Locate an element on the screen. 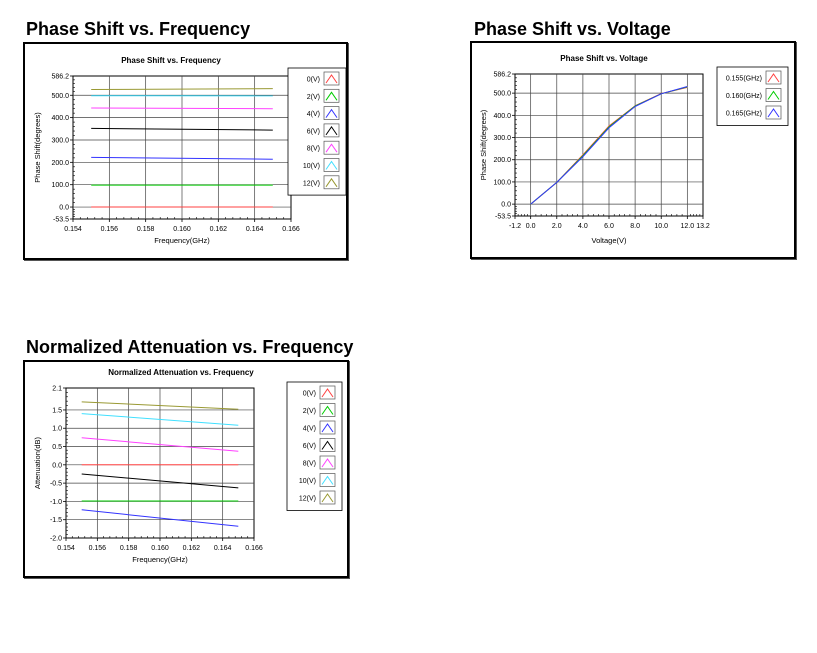  y-axis-label: Attenuation(dB) is located at coordinates (37, 462).